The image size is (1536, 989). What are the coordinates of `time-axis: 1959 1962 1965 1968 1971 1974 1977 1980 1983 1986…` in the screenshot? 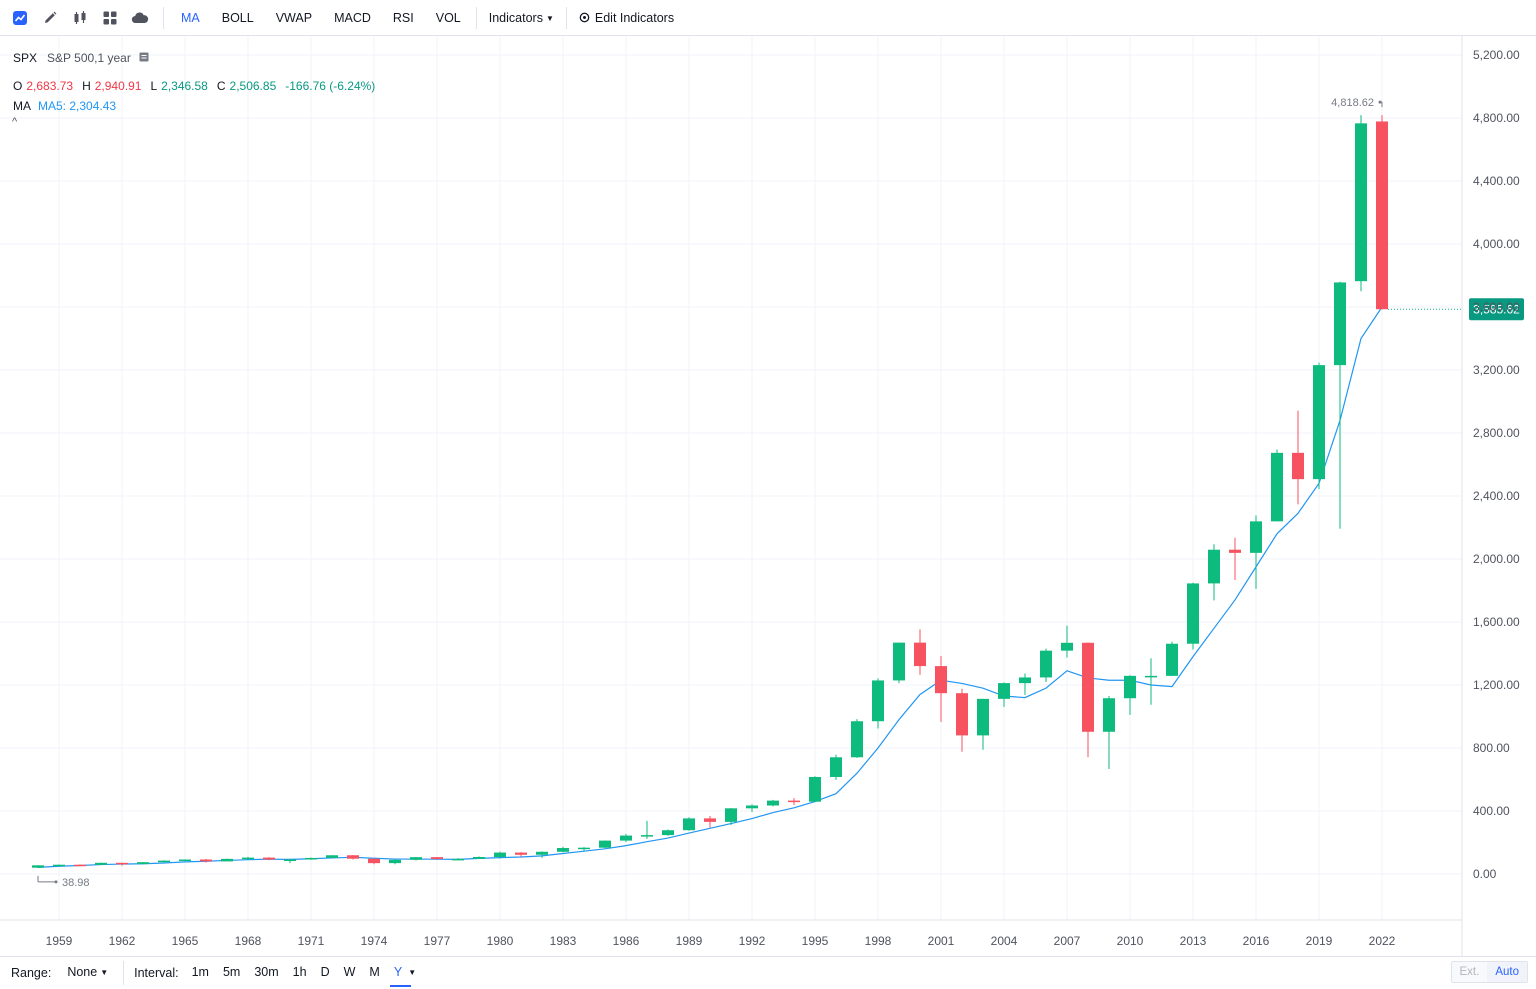 It's located at (731, 933).